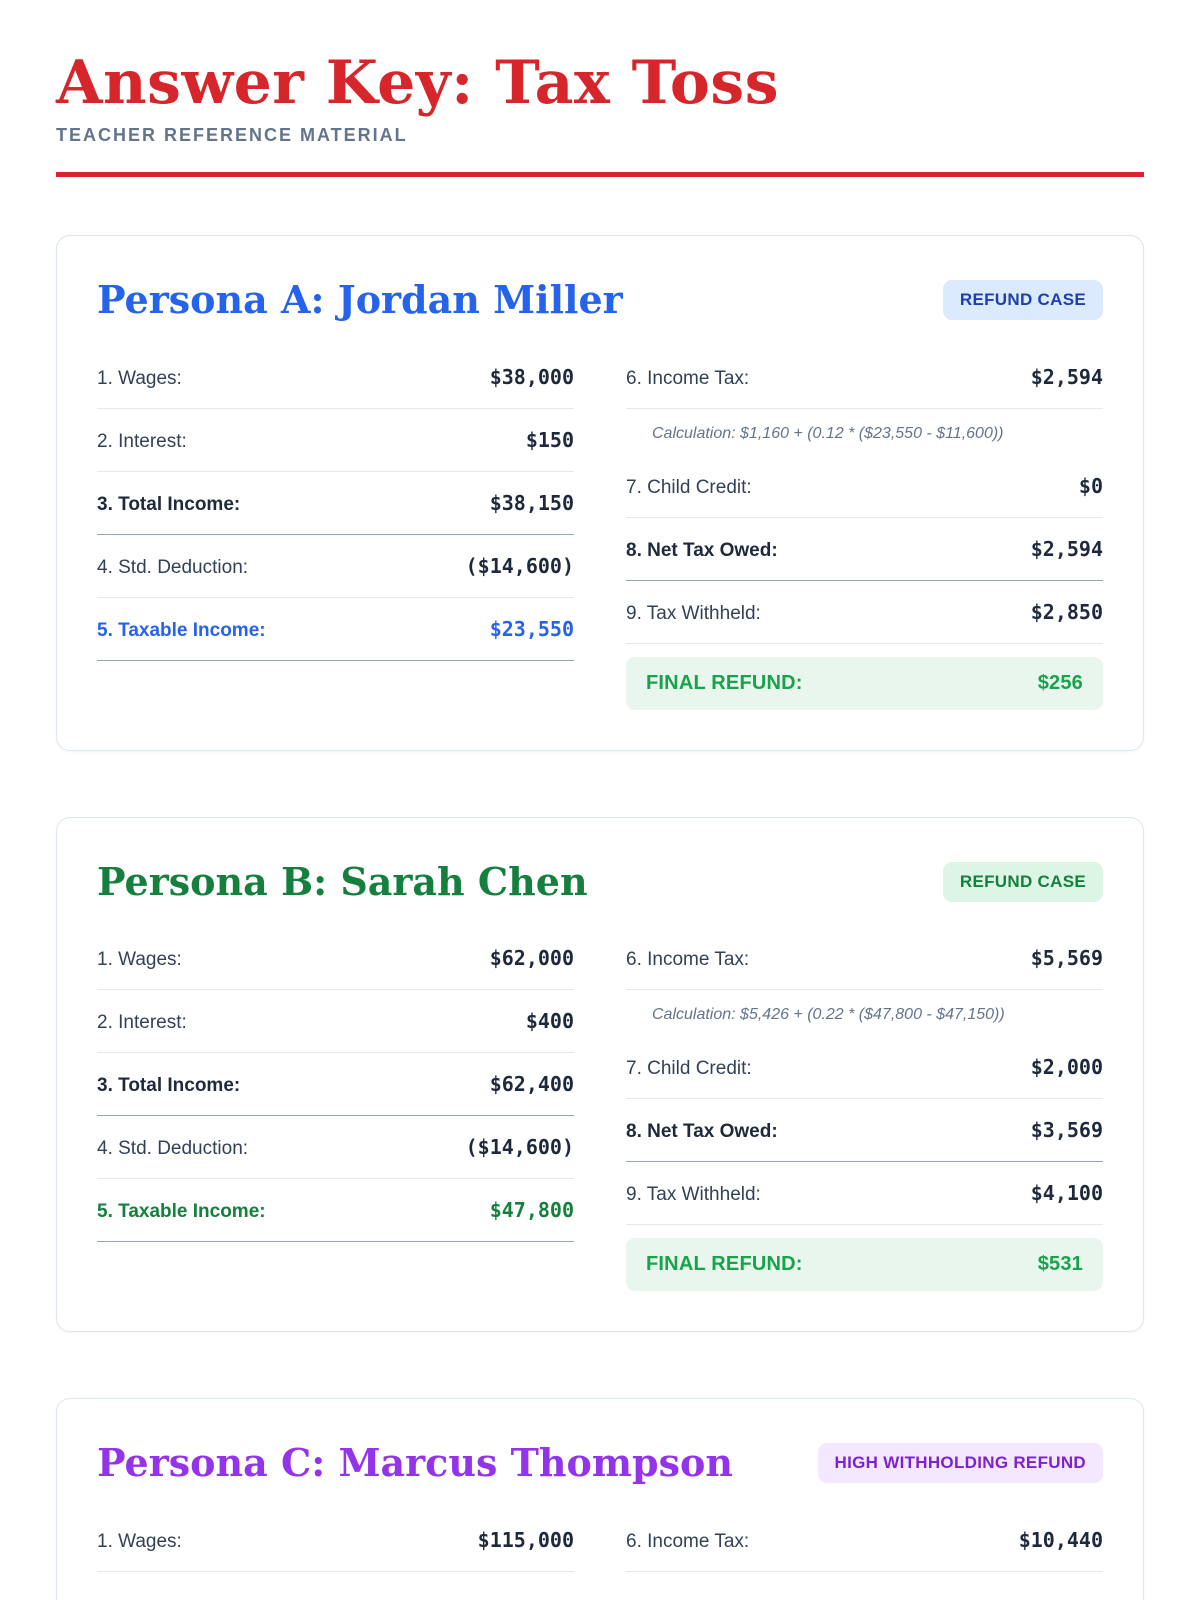 Image resolution: width=1200 pixels, height=1600 pixels. I want to click on persona-c-title: Persona C: Marcus Thompson, so click(415, 1463).